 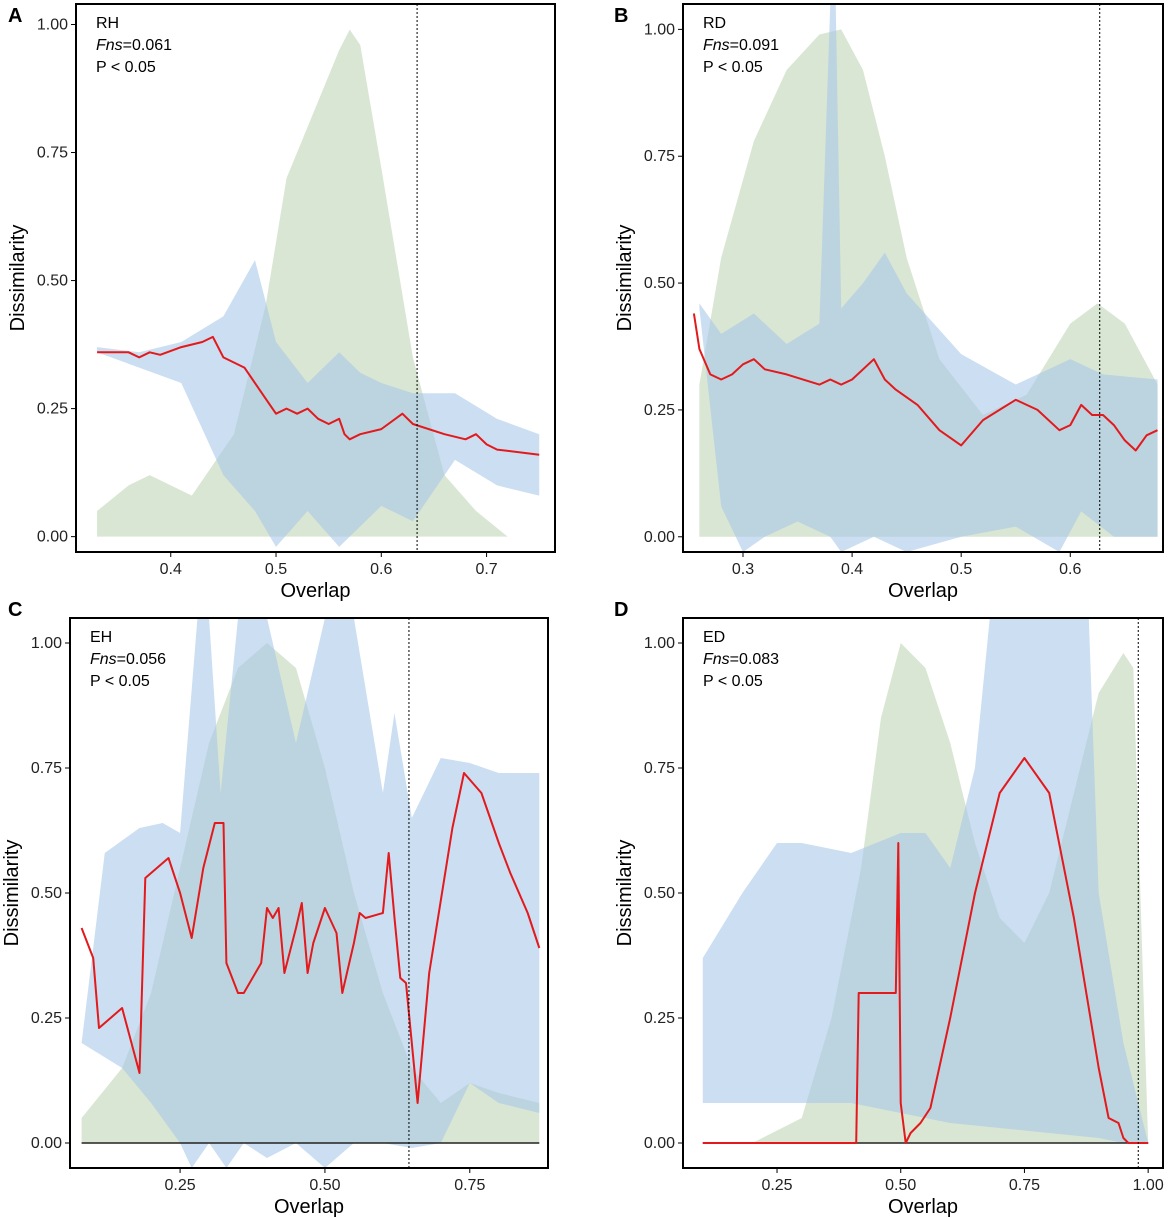 I want to click on stat-value: =0.061, so click(x=147, y=45).